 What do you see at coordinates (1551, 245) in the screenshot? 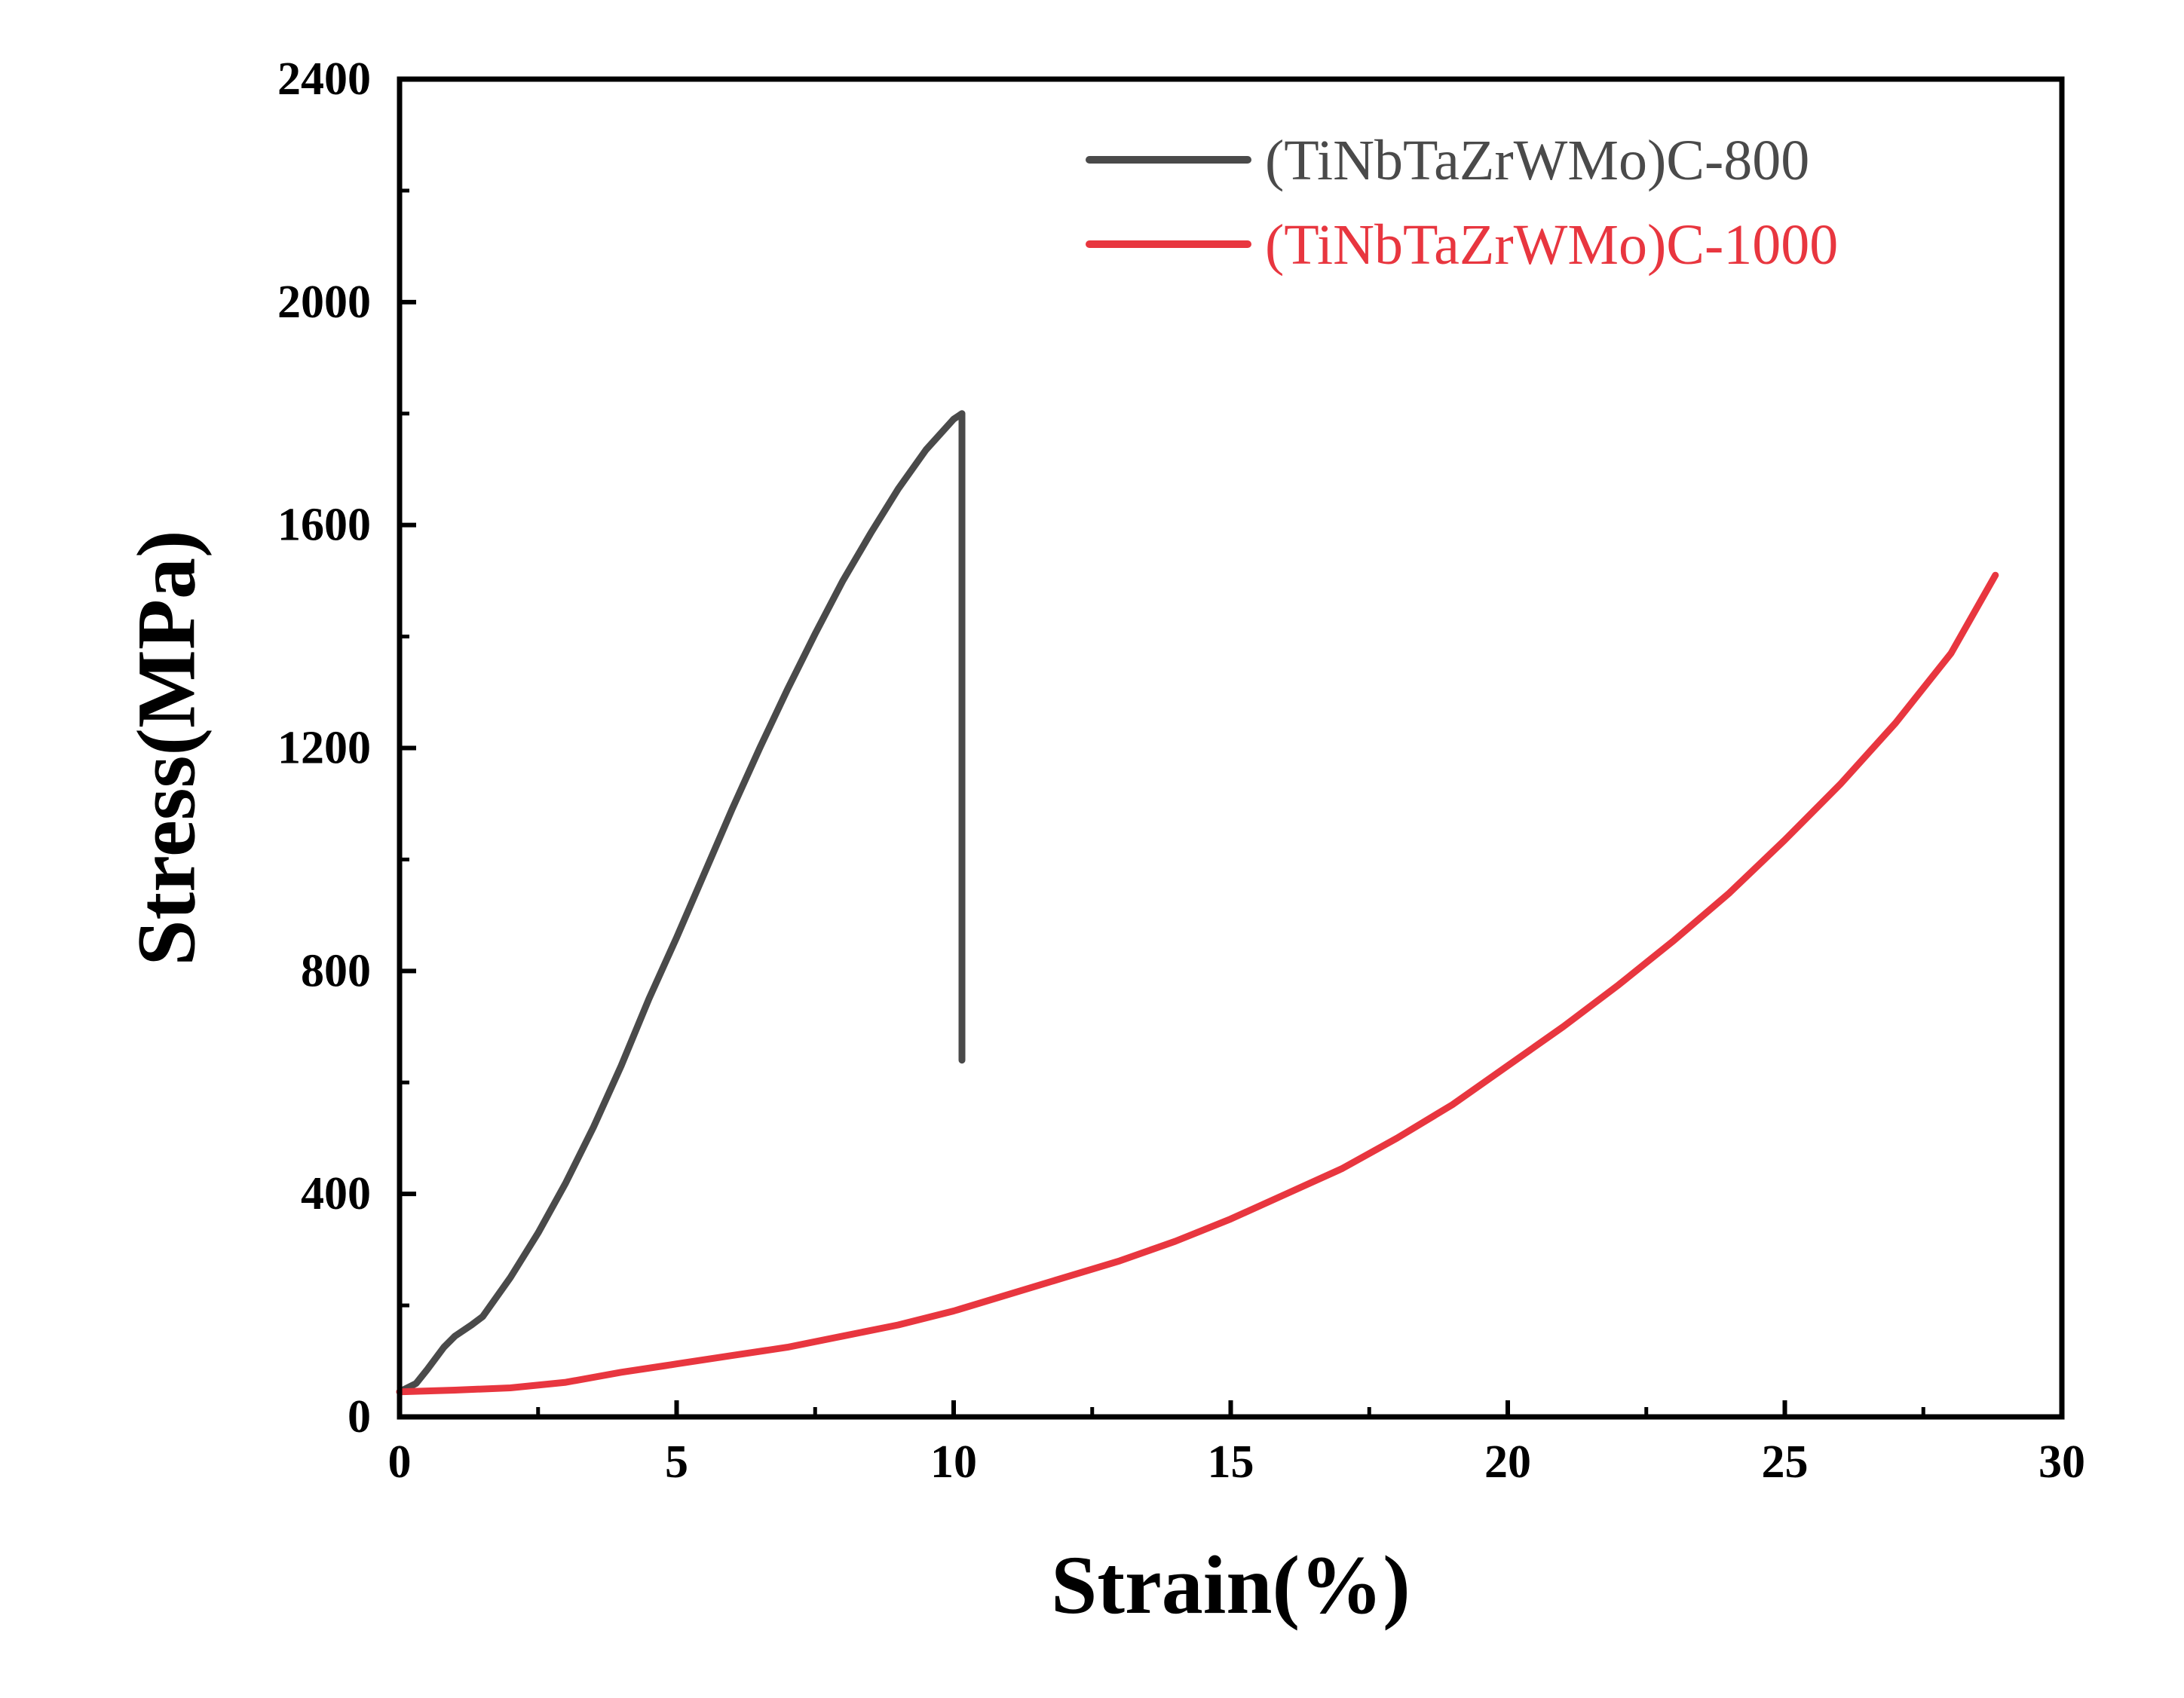
I see `legend-label: (TiNbTaZrWMo)C-1000` at bounding box center [1551, 245].